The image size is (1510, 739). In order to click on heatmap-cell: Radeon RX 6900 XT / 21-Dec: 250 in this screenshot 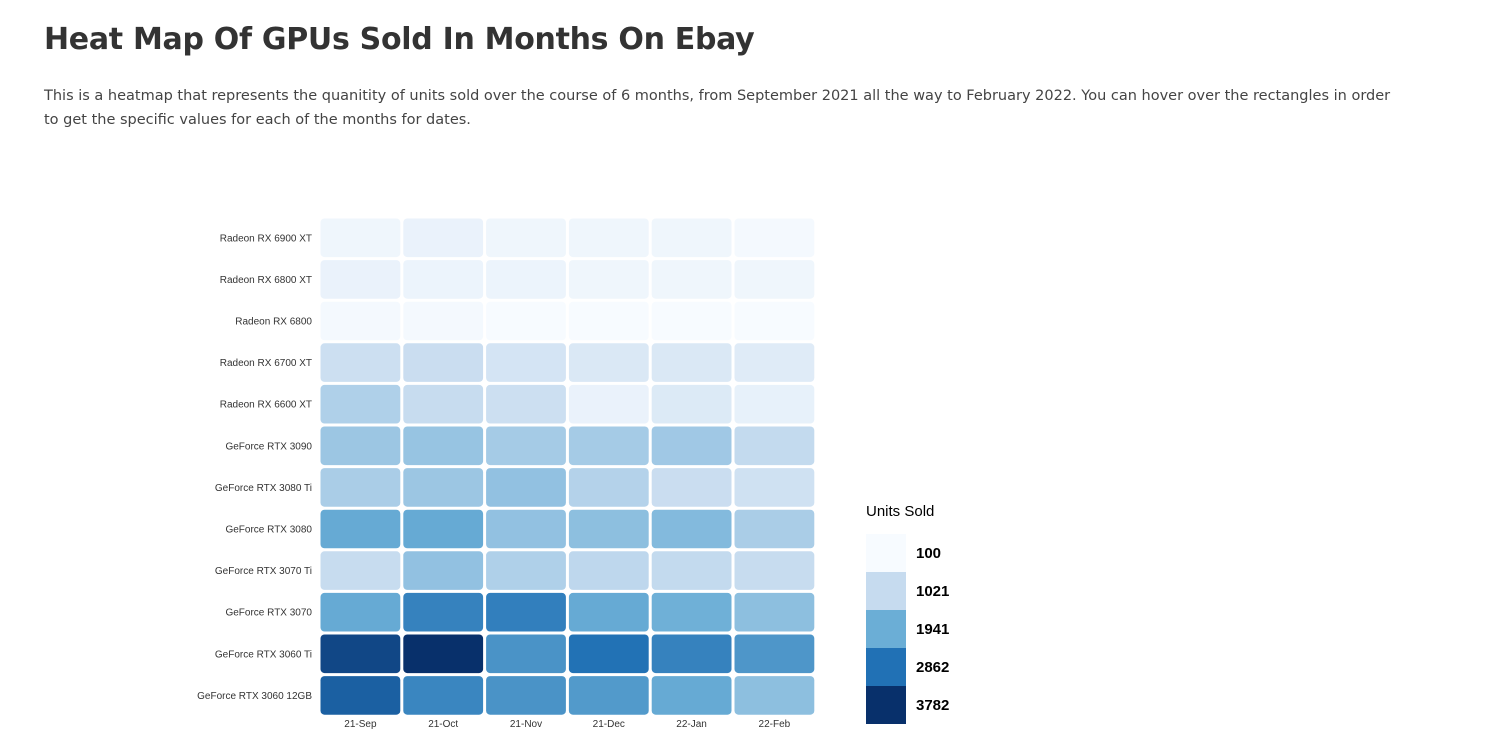, I will do `click(608, 238)`.